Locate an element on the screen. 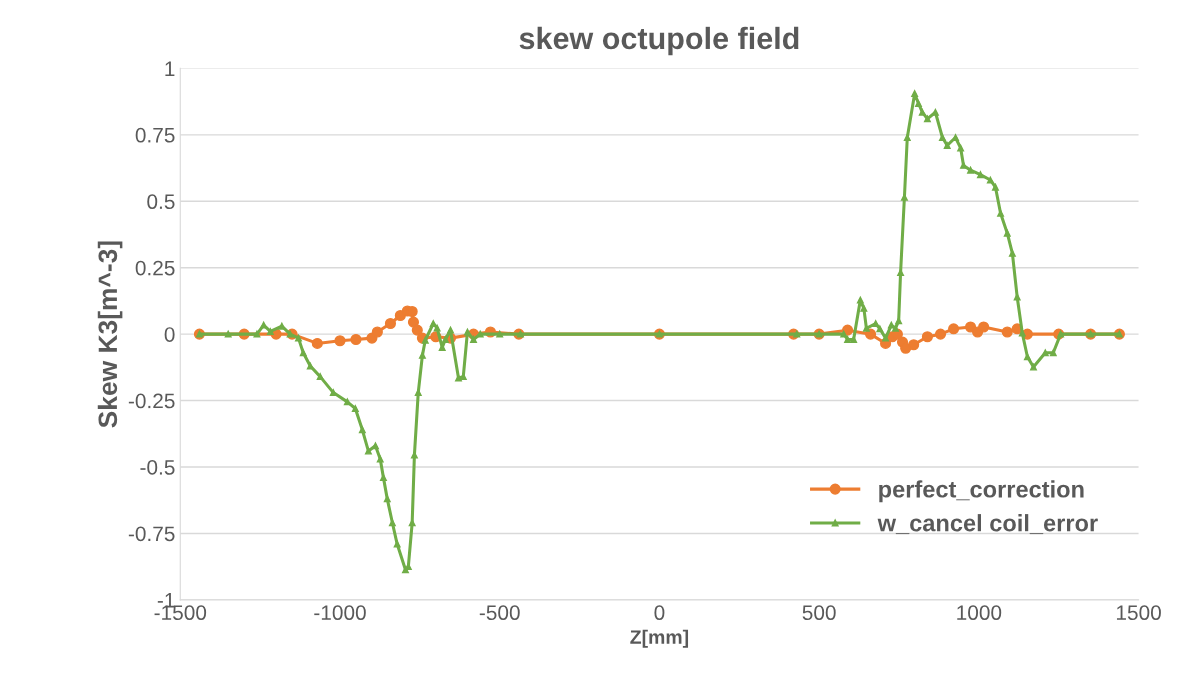 The height and width of the screenshot is (684, 1186). y-tick-label: -0.75 is located at coordinates (151, 534).